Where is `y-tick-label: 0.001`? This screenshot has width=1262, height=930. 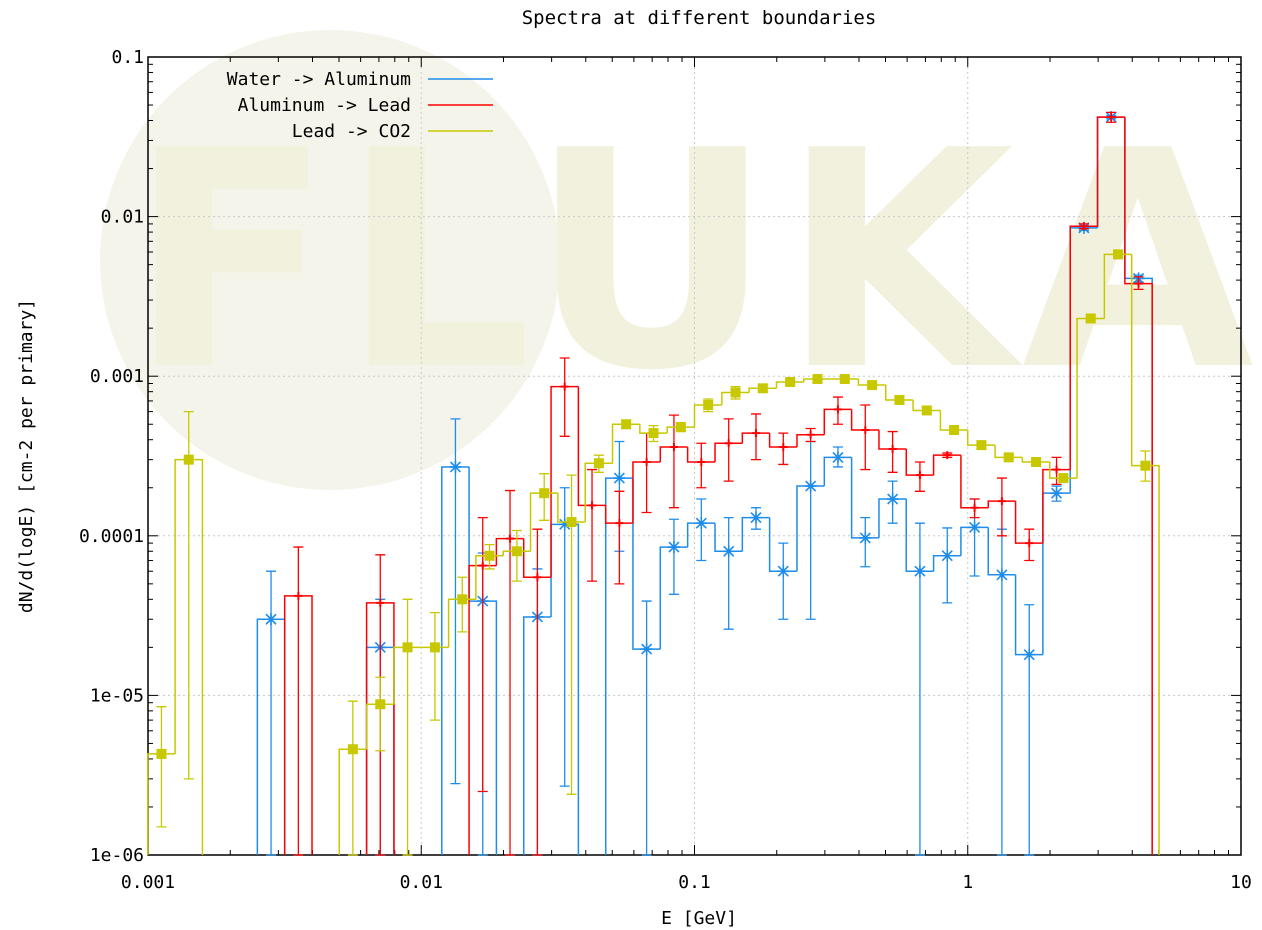
y-tick-label: 0.001 is located at coordinates (117, 376).